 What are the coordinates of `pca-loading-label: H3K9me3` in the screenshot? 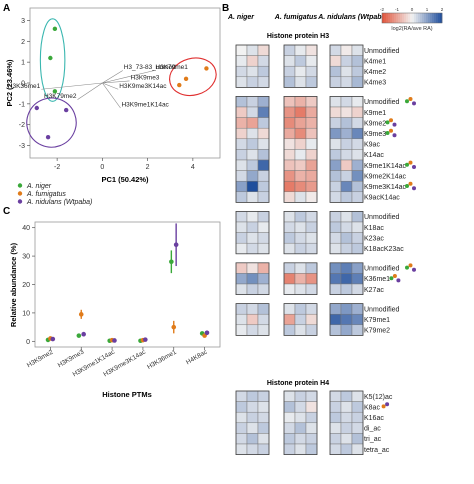 It's located at (145, 77).